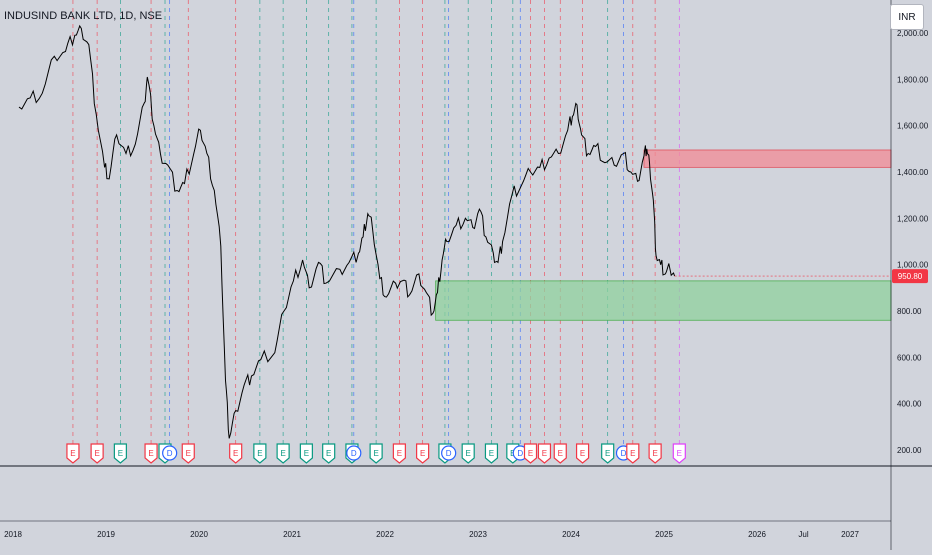 This screenshot has width=932, height=555. I want to click on time-axis-tick-label: 2023, so click(478, 534).